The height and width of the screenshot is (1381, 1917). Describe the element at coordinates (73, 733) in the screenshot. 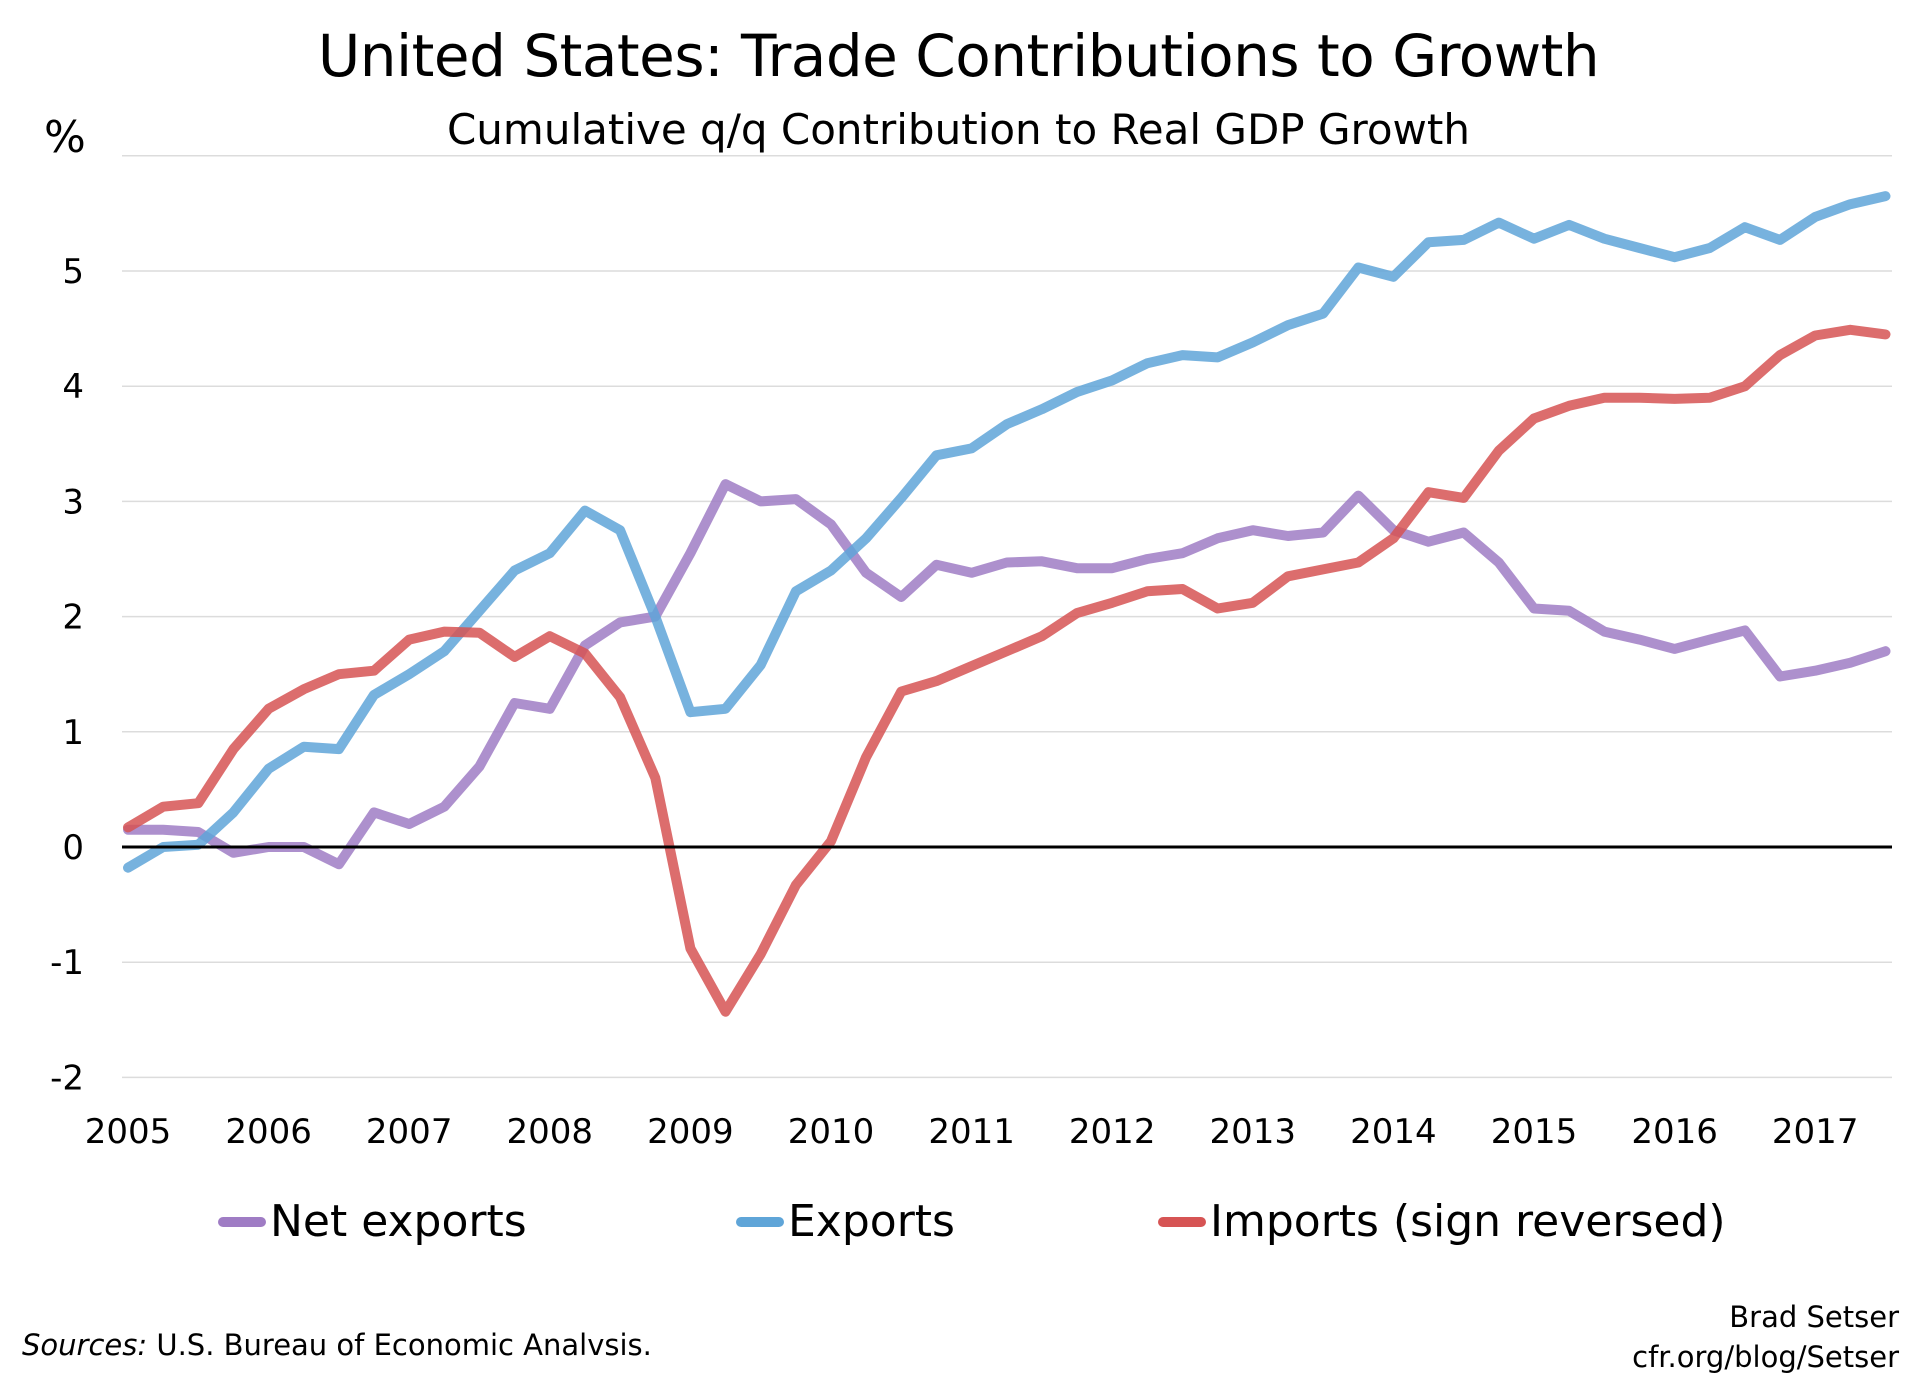

I see `y-tick-label: 1` at that location.